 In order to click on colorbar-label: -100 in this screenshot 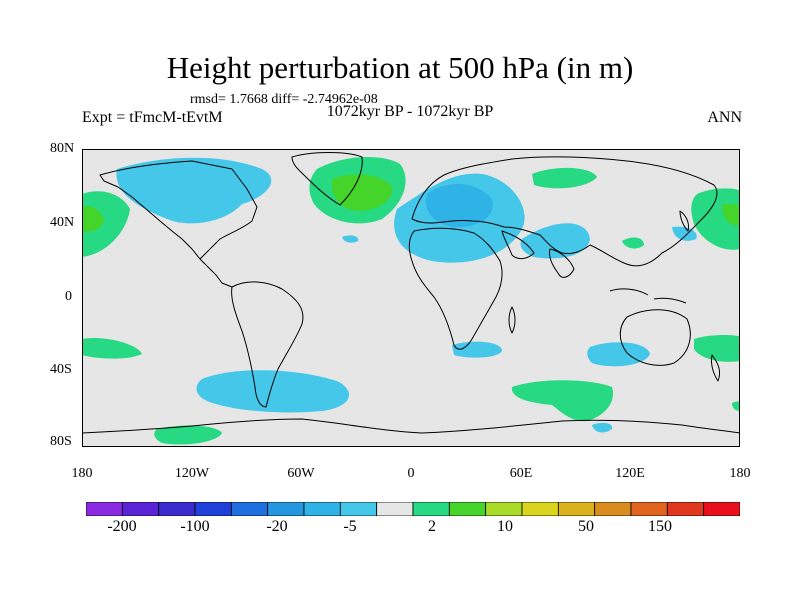, I will do `click(195, 526)`.